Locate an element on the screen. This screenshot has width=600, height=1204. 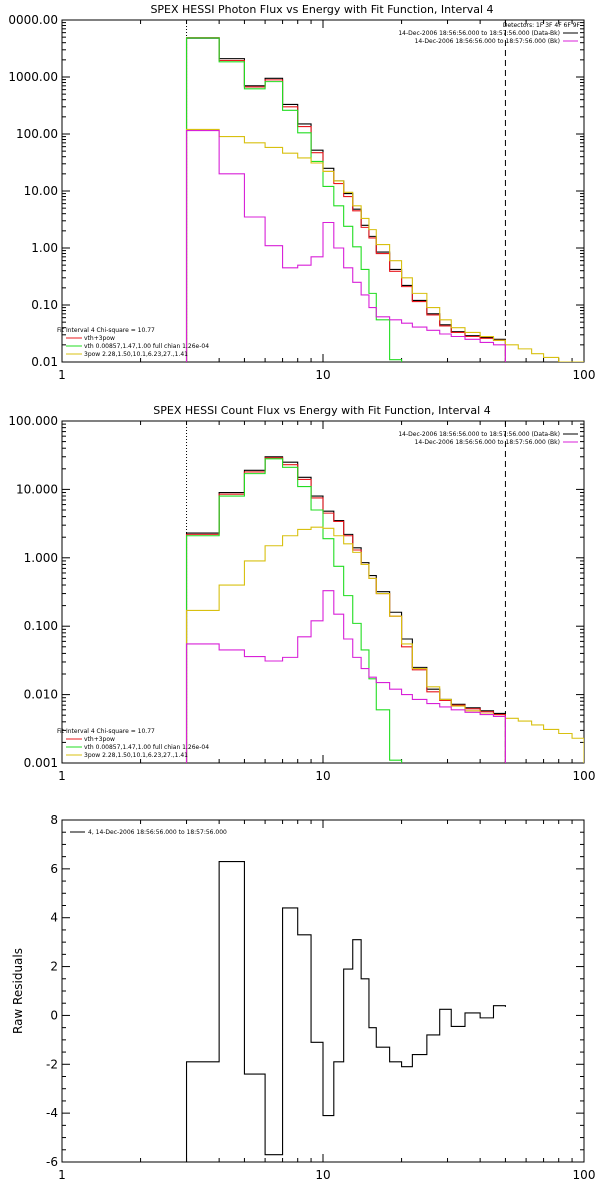
y-tick-label: -4 is located at coordinates (52, 1113).